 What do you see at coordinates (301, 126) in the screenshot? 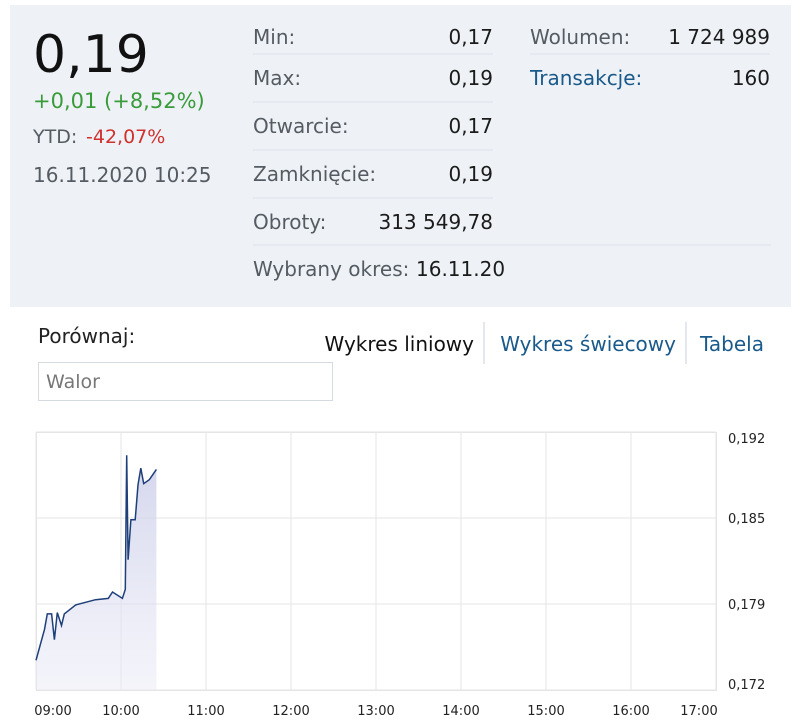
I see `stat-label: Otwarcie:` at bounding box center [301, 126].